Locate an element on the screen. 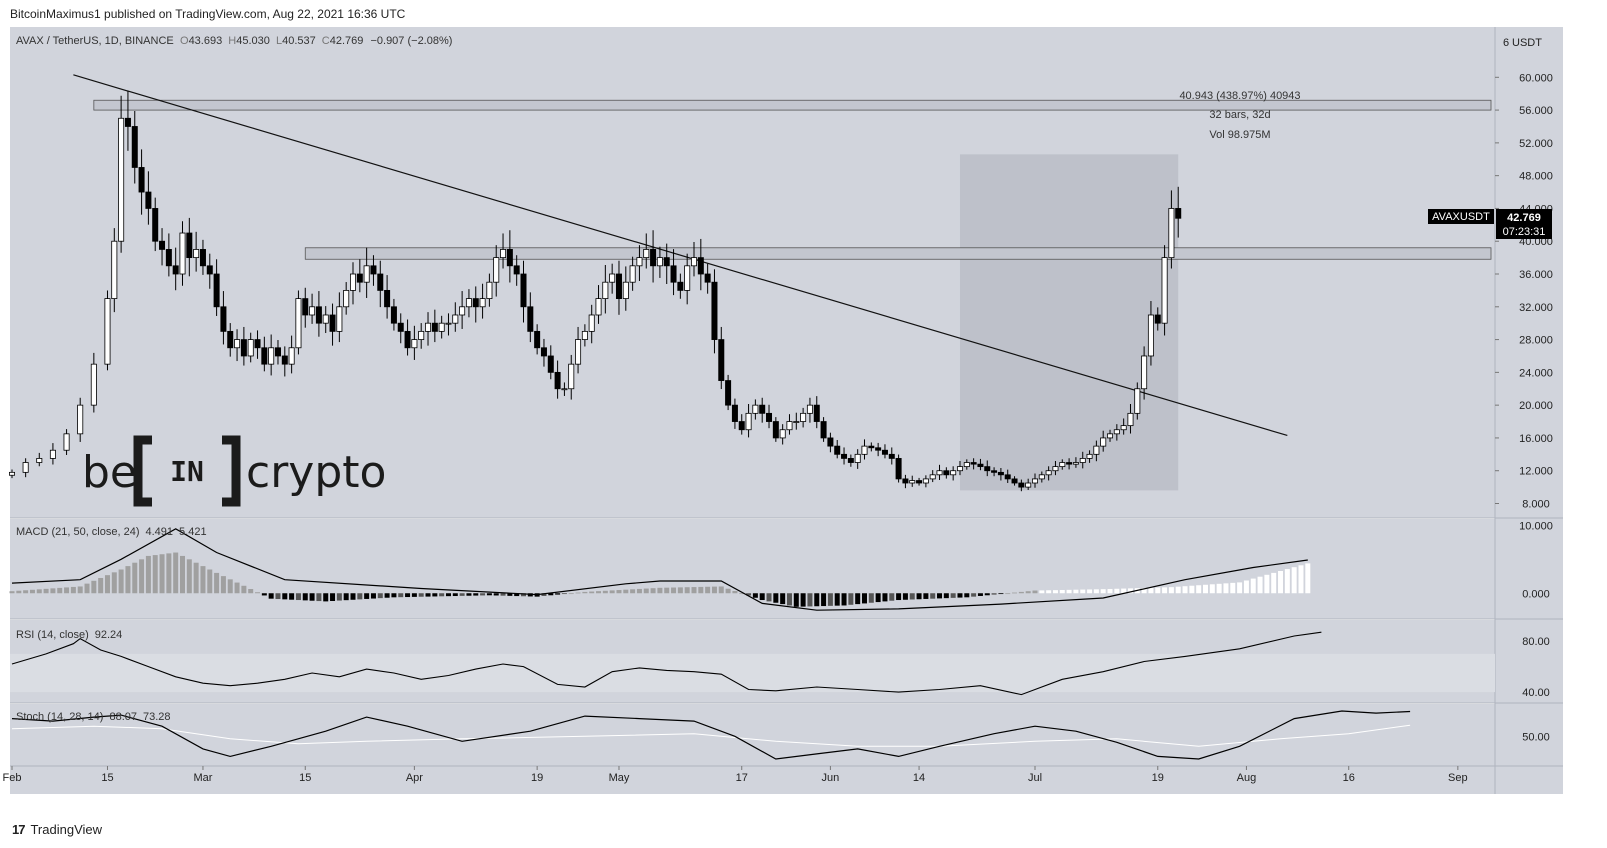  stoch-k-line is located at coordinates (711, 735).